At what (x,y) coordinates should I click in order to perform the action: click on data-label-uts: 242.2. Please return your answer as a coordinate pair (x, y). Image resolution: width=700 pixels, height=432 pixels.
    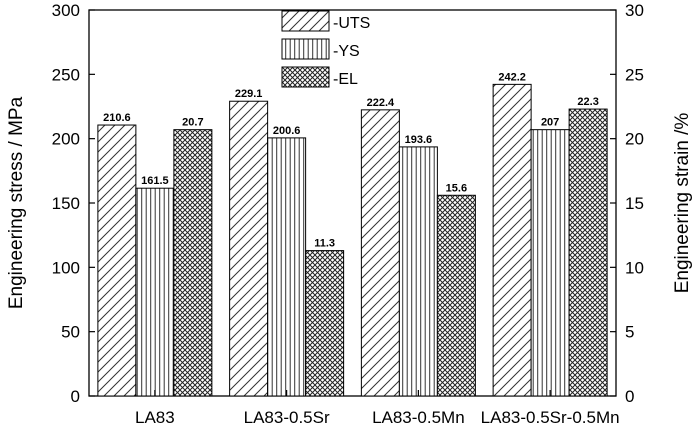
    Looking at the image, I should click on (512, 77).